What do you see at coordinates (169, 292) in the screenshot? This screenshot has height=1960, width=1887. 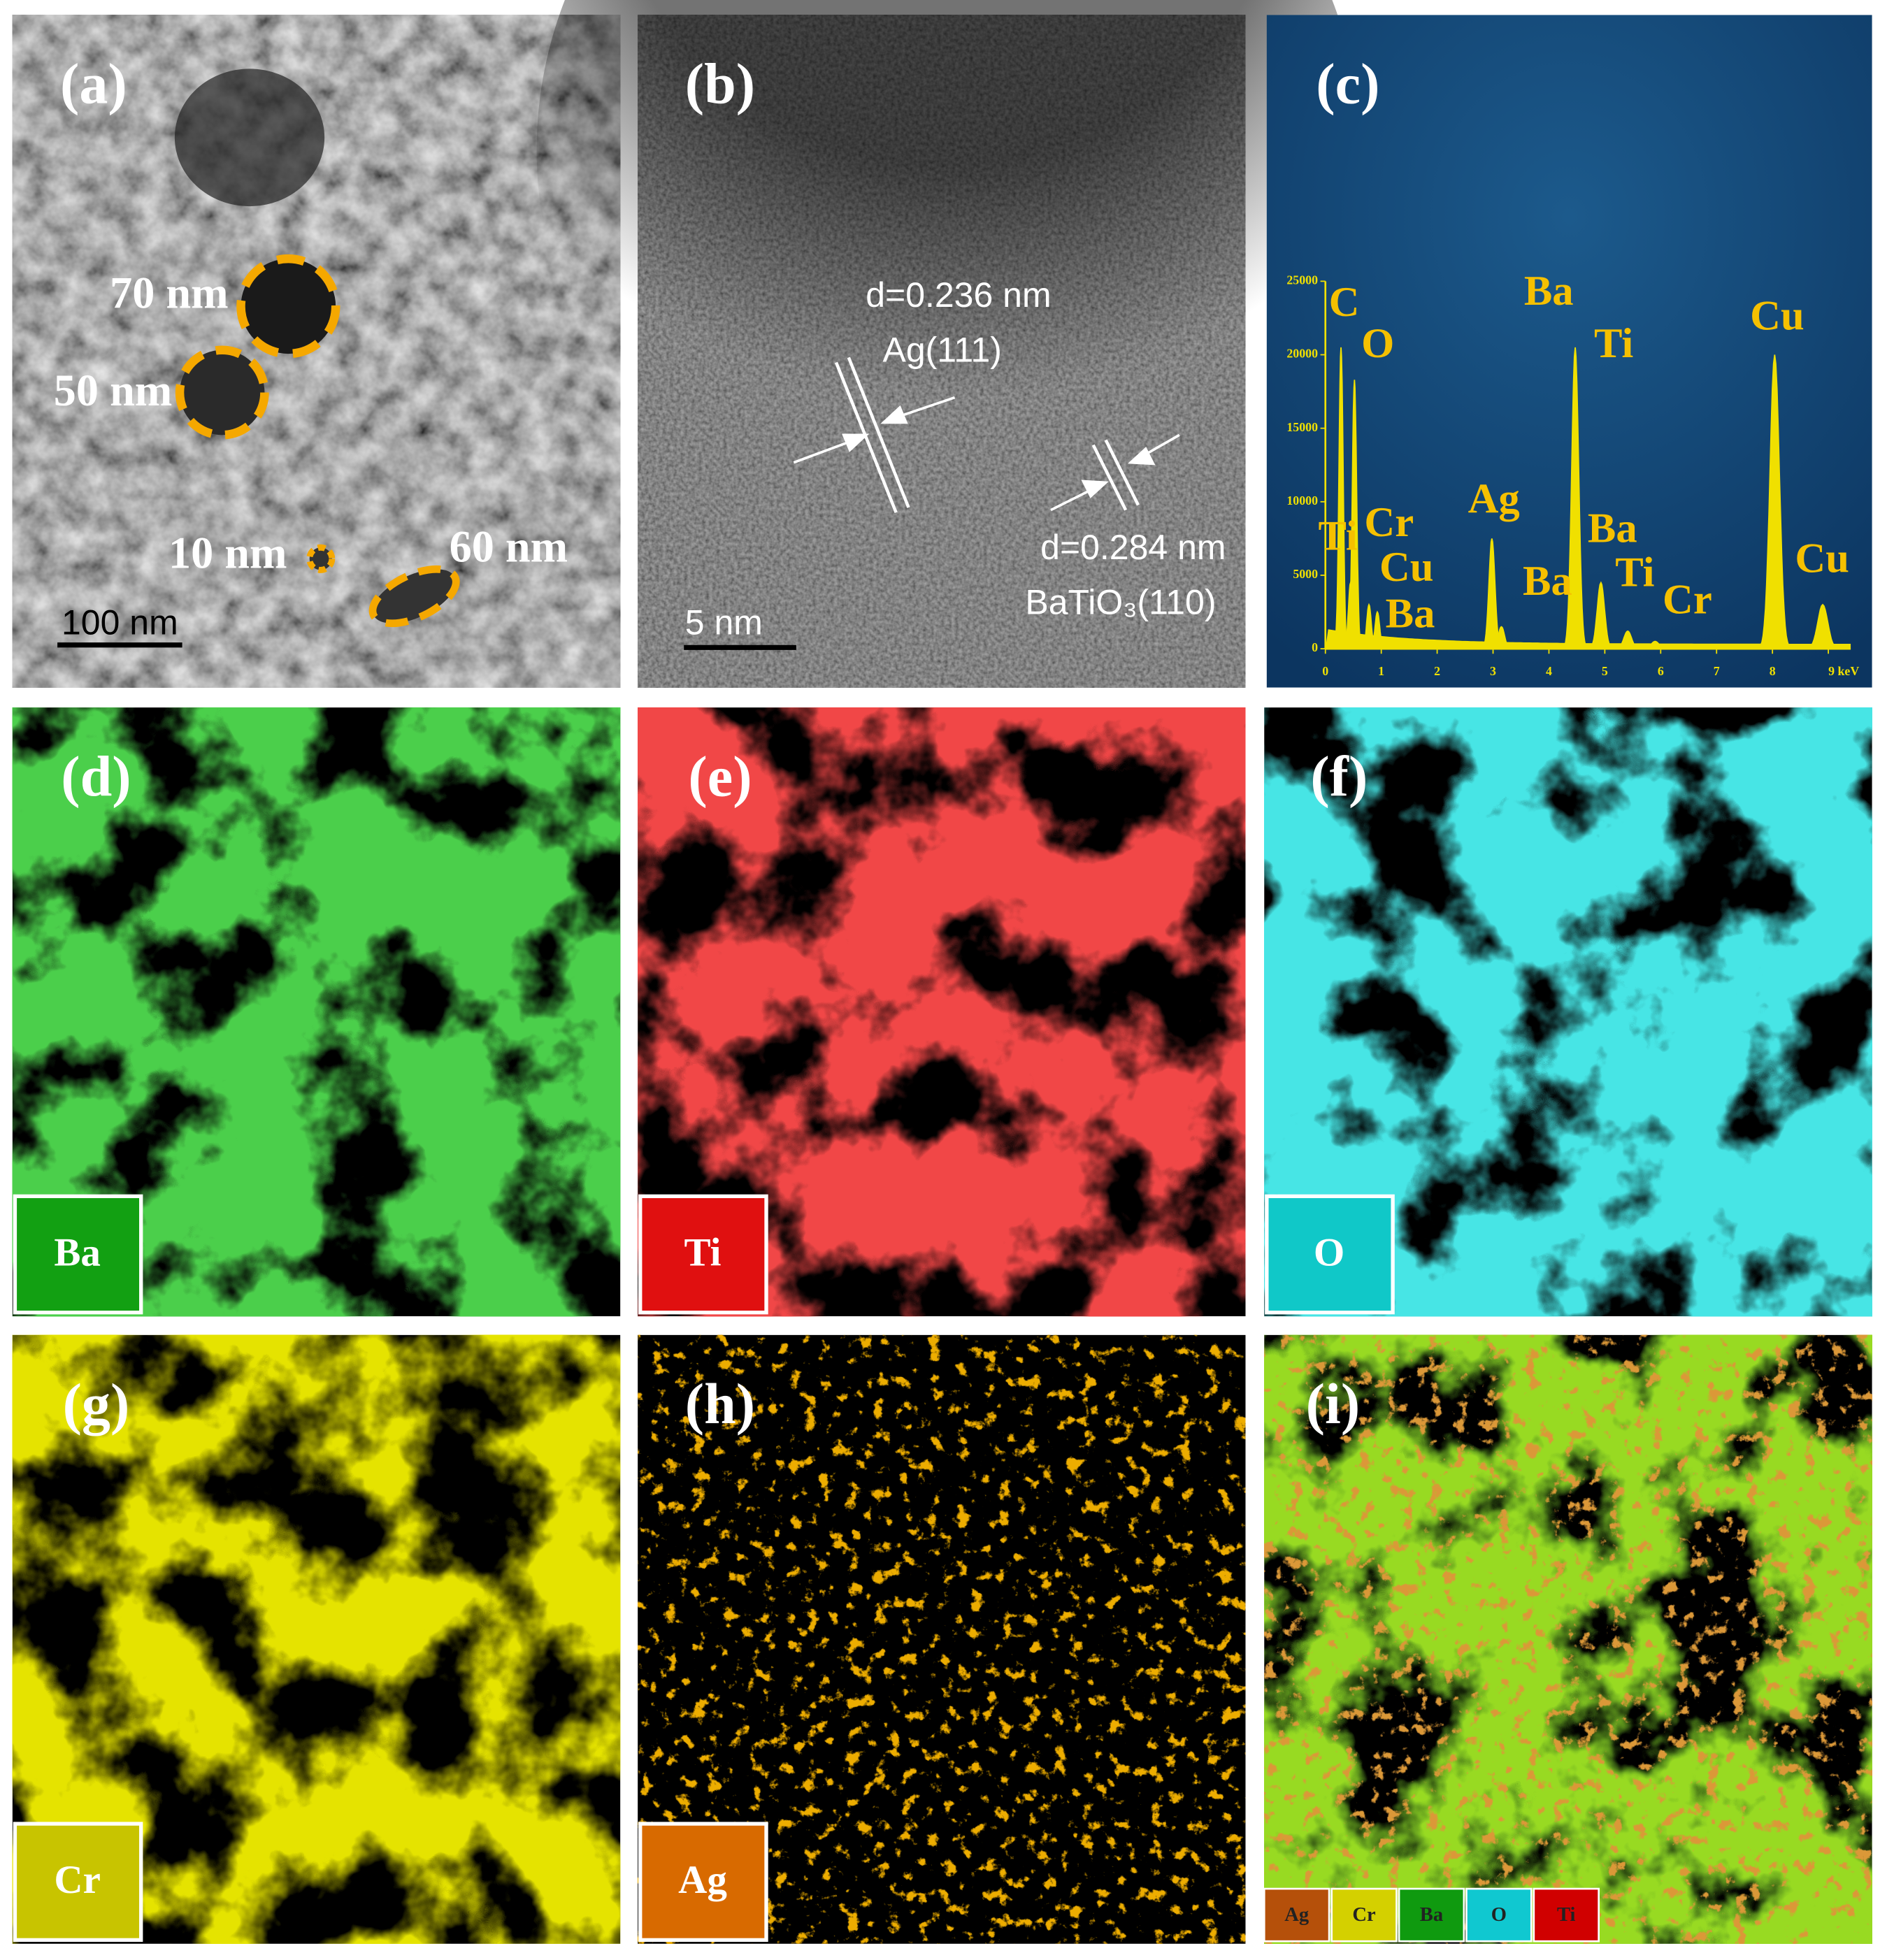 I see `size-annotation: 70 nm` at bounding box center [169, 292].